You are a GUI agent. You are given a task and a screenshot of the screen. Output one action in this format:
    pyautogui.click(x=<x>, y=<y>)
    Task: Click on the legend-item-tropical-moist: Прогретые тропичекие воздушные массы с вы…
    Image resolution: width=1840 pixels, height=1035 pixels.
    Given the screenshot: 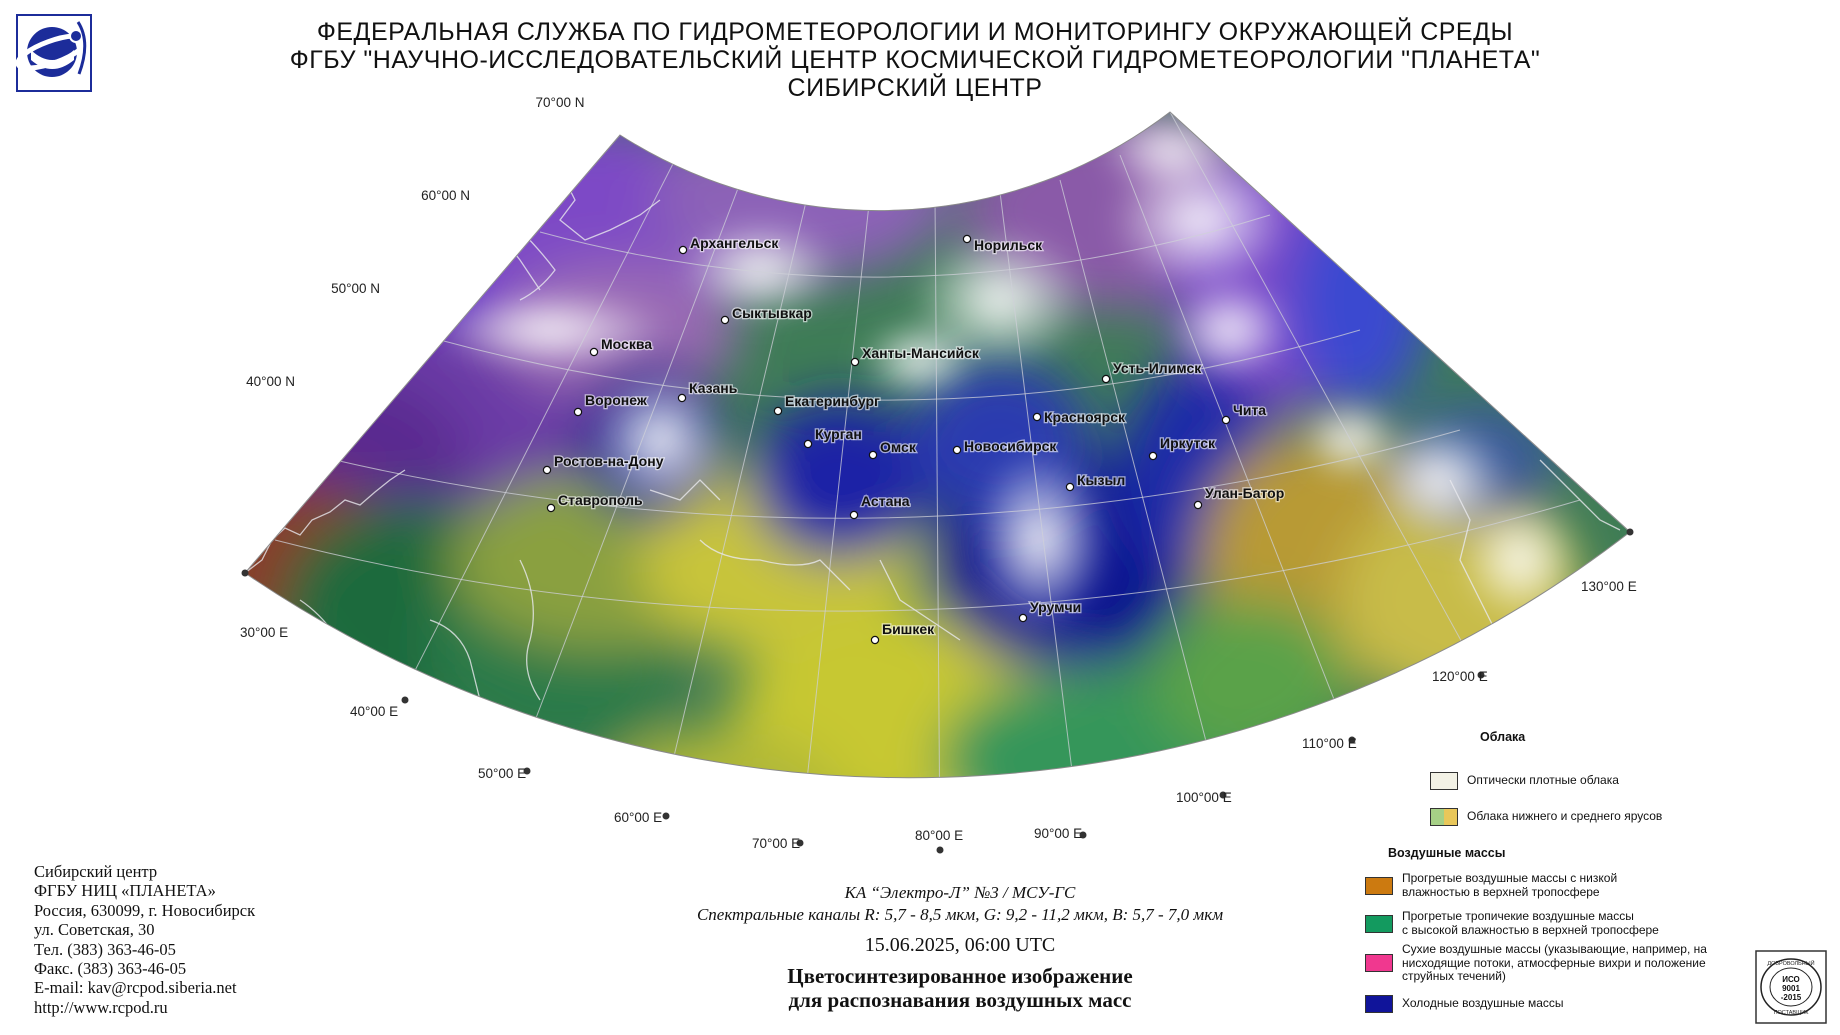 What is the action you would take?
    pyautogui.click(x=1512, y=923)
    